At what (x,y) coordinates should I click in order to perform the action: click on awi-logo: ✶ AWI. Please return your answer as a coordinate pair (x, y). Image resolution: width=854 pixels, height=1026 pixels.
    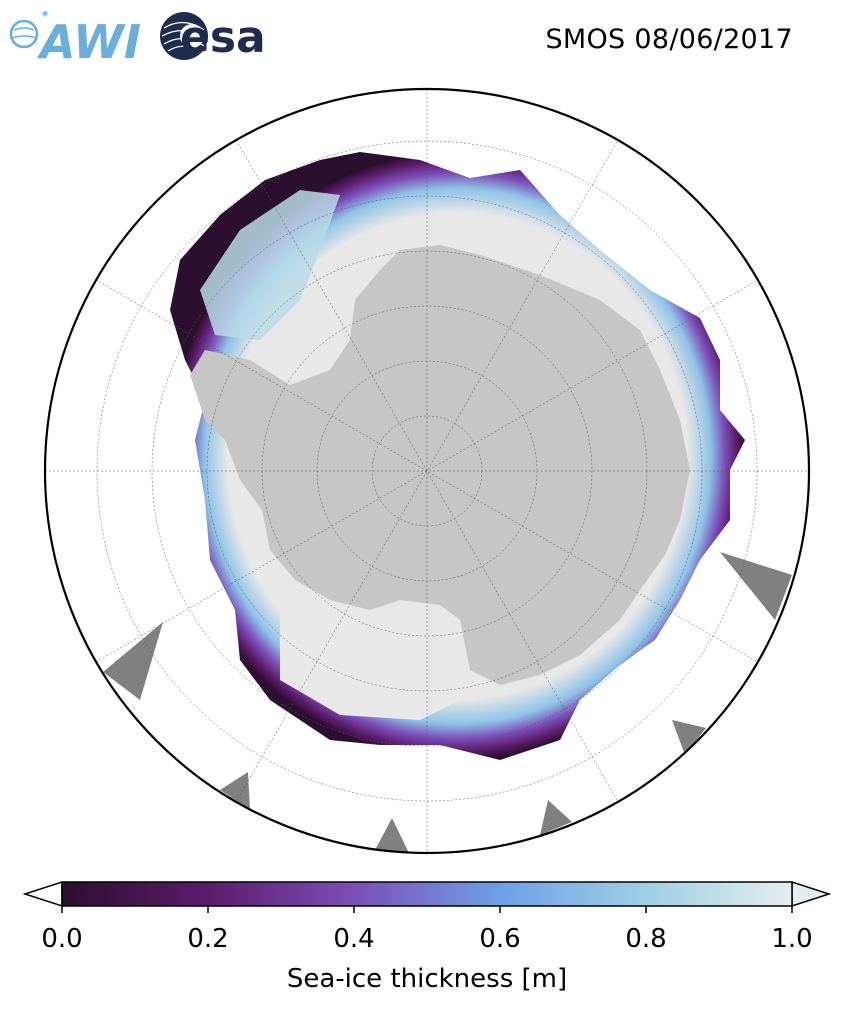
    Looking at the image, I should click on (75, 35).